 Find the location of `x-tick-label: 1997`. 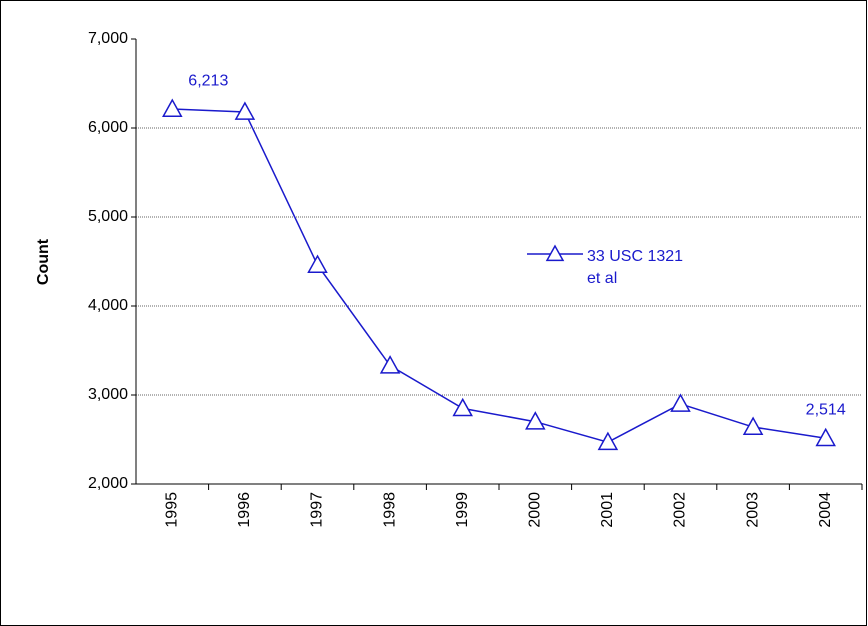

x-tick-label: 1997 is located at coordinates (317, 510).